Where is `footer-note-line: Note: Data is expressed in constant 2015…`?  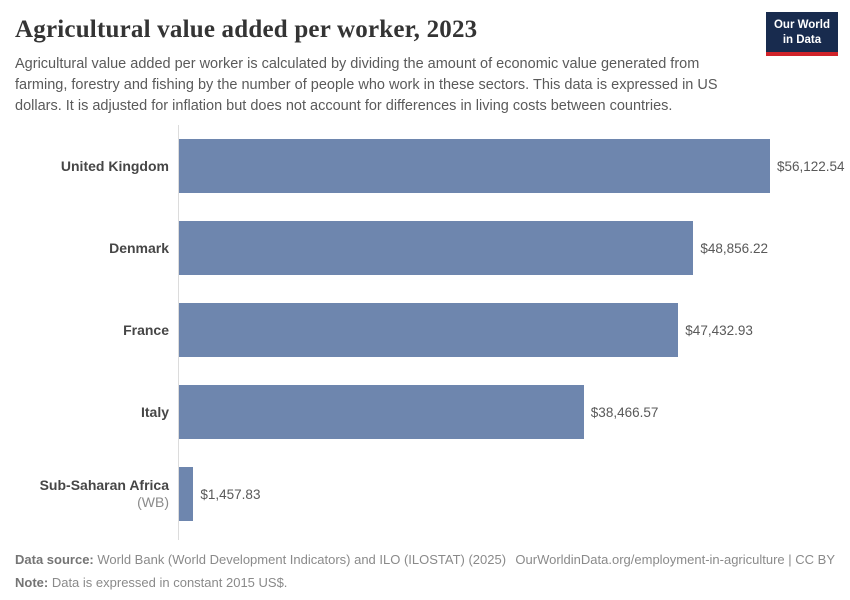 footer-note-line: Note: Data is expressed in constant 2015… is located at coordinates (425, 583).